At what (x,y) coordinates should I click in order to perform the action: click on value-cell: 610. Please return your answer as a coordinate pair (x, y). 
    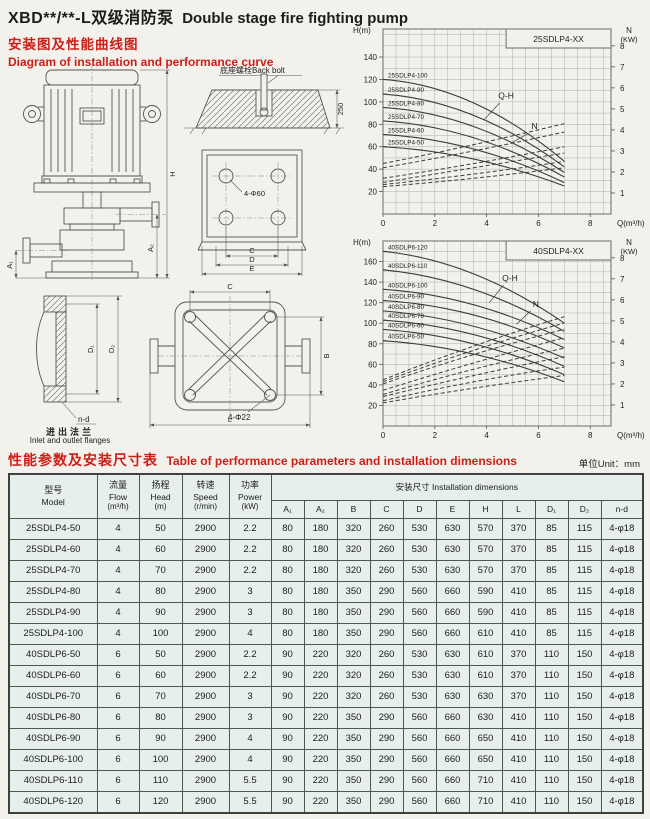
    Looking at the image, I should click on (485, 633).